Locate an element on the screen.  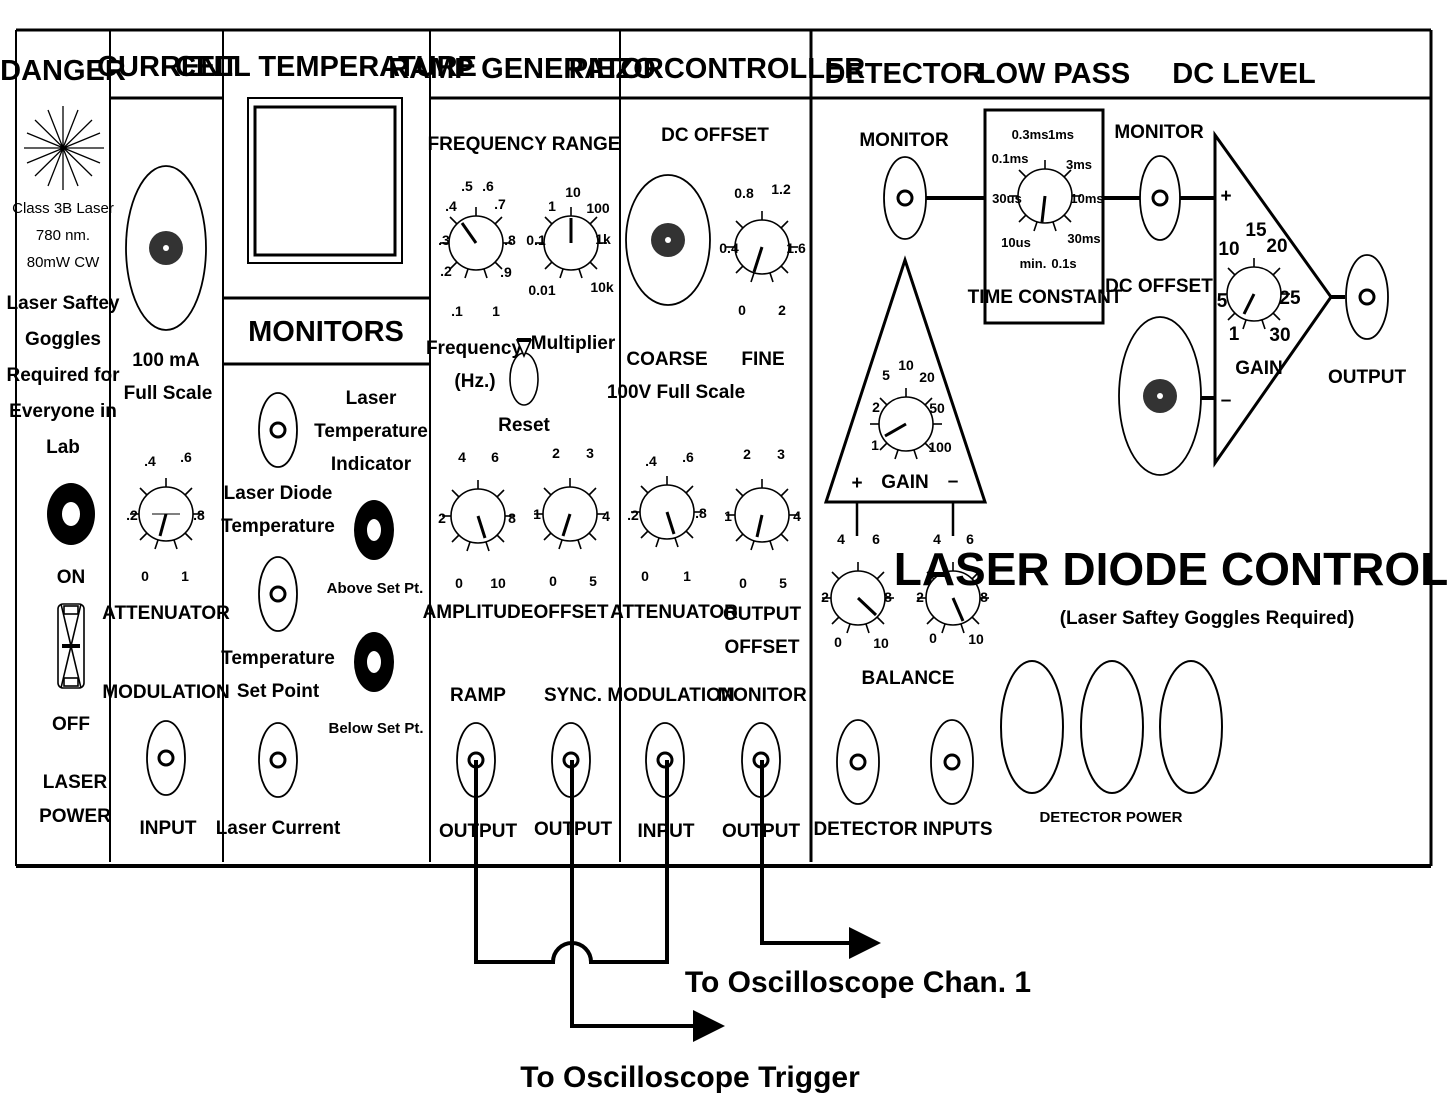
goggles-warning-line3: Required for is located at coordinates (64, 375).